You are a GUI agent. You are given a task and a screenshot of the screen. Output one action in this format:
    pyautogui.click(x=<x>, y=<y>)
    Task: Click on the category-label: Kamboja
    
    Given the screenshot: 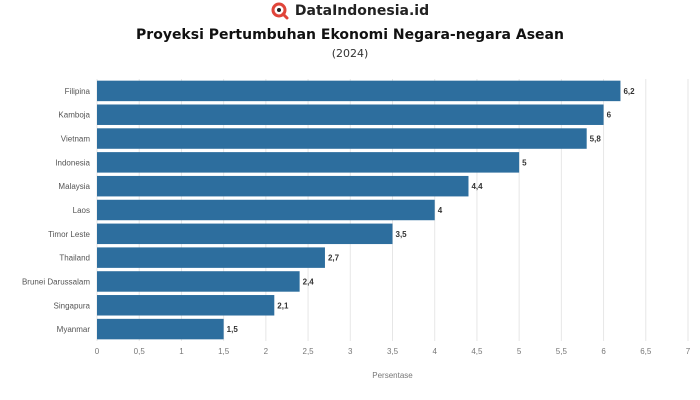 What is the action you would take?
    pyautogui.click(x=74, y=115)
    